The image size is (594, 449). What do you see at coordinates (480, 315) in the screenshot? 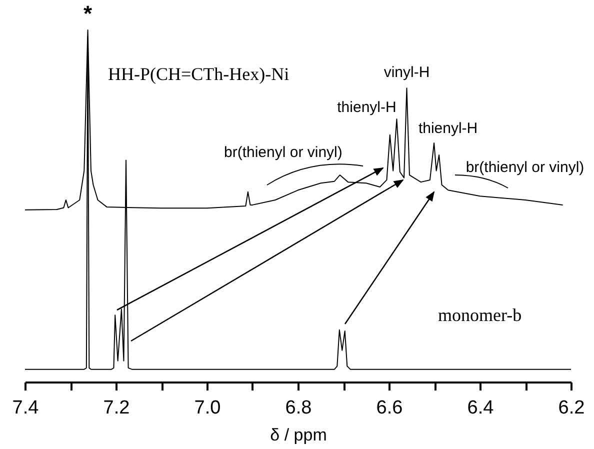
I see `text: monomer-b` at bounding box center [480, 315].